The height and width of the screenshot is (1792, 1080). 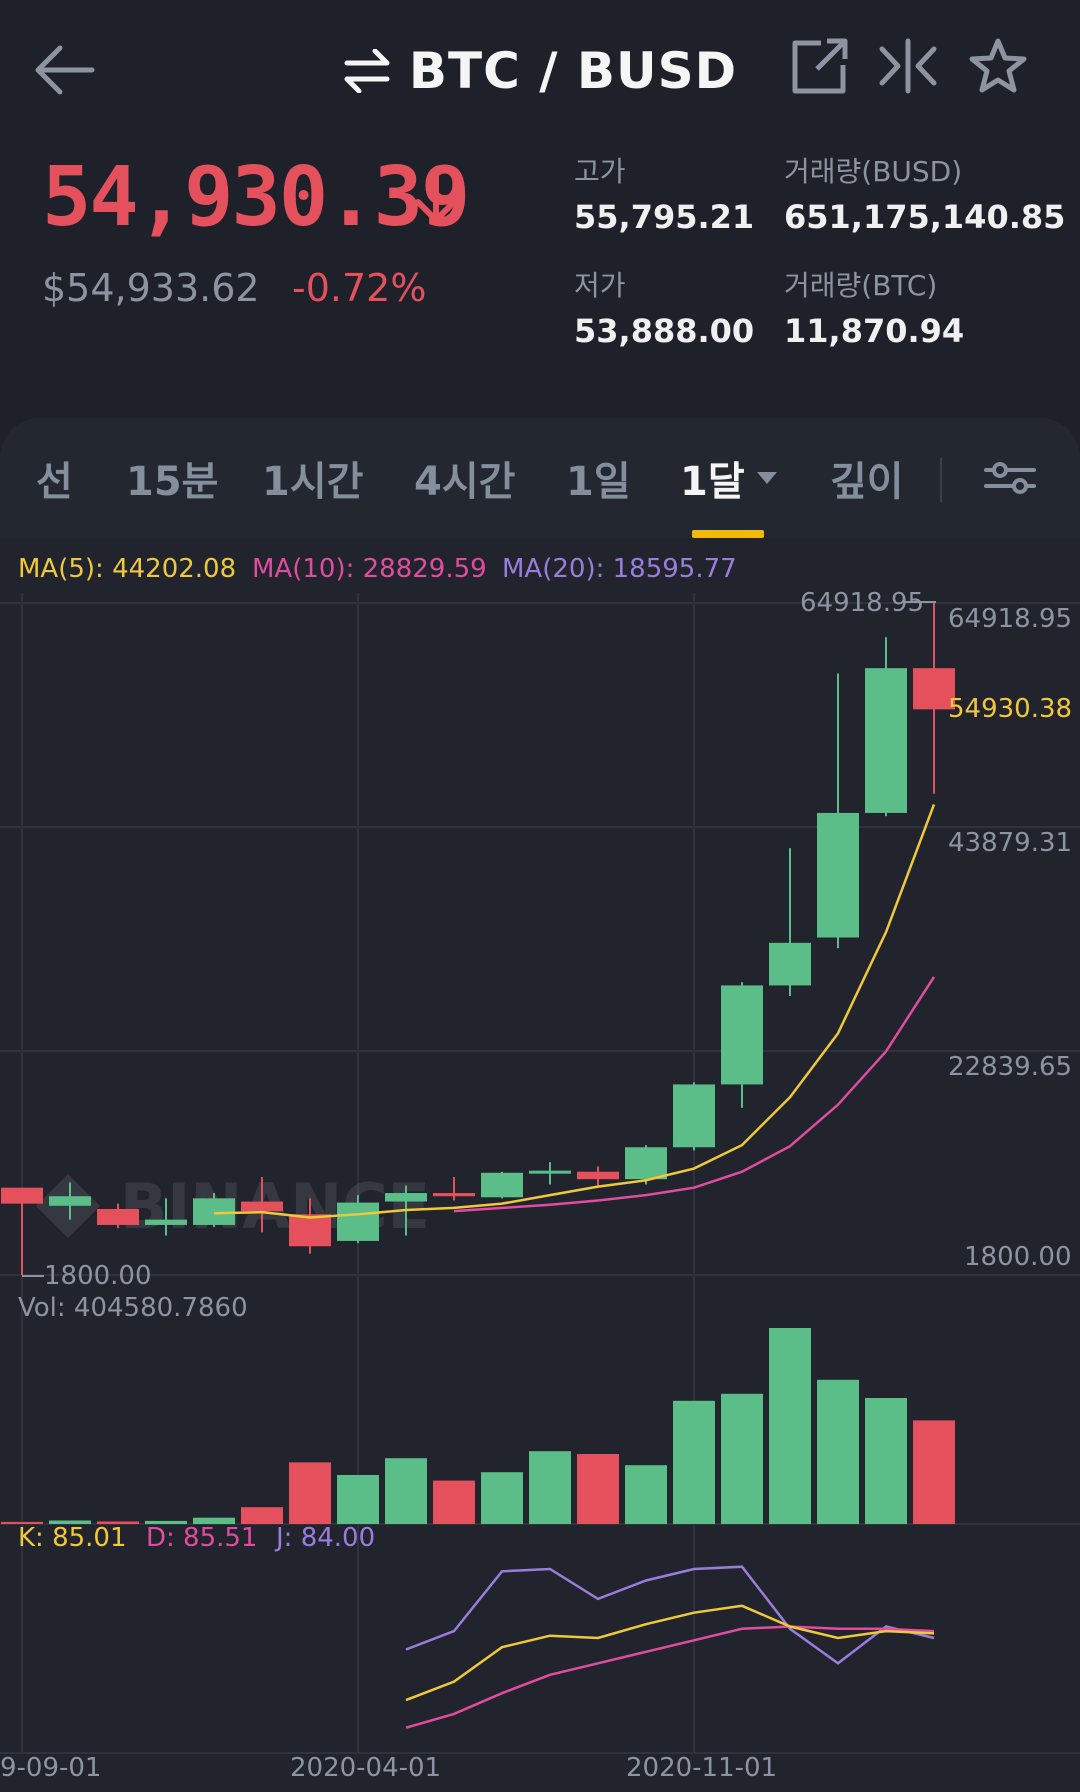 What do you see at coordinates (998, 66) in the screenshot?
I see `star-icon` at bounding box center [998, 66].